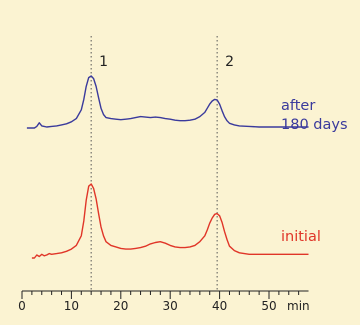  I want to click on series-label-1-line-2: 180 days, so click(314, 125).